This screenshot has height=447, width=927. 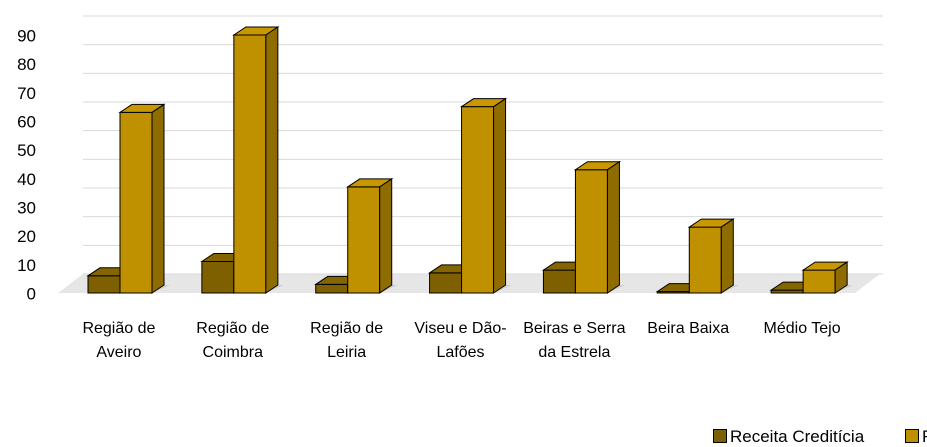 I want to click on x-tick-label: Médio Tejo, so click(x=802, y=328).